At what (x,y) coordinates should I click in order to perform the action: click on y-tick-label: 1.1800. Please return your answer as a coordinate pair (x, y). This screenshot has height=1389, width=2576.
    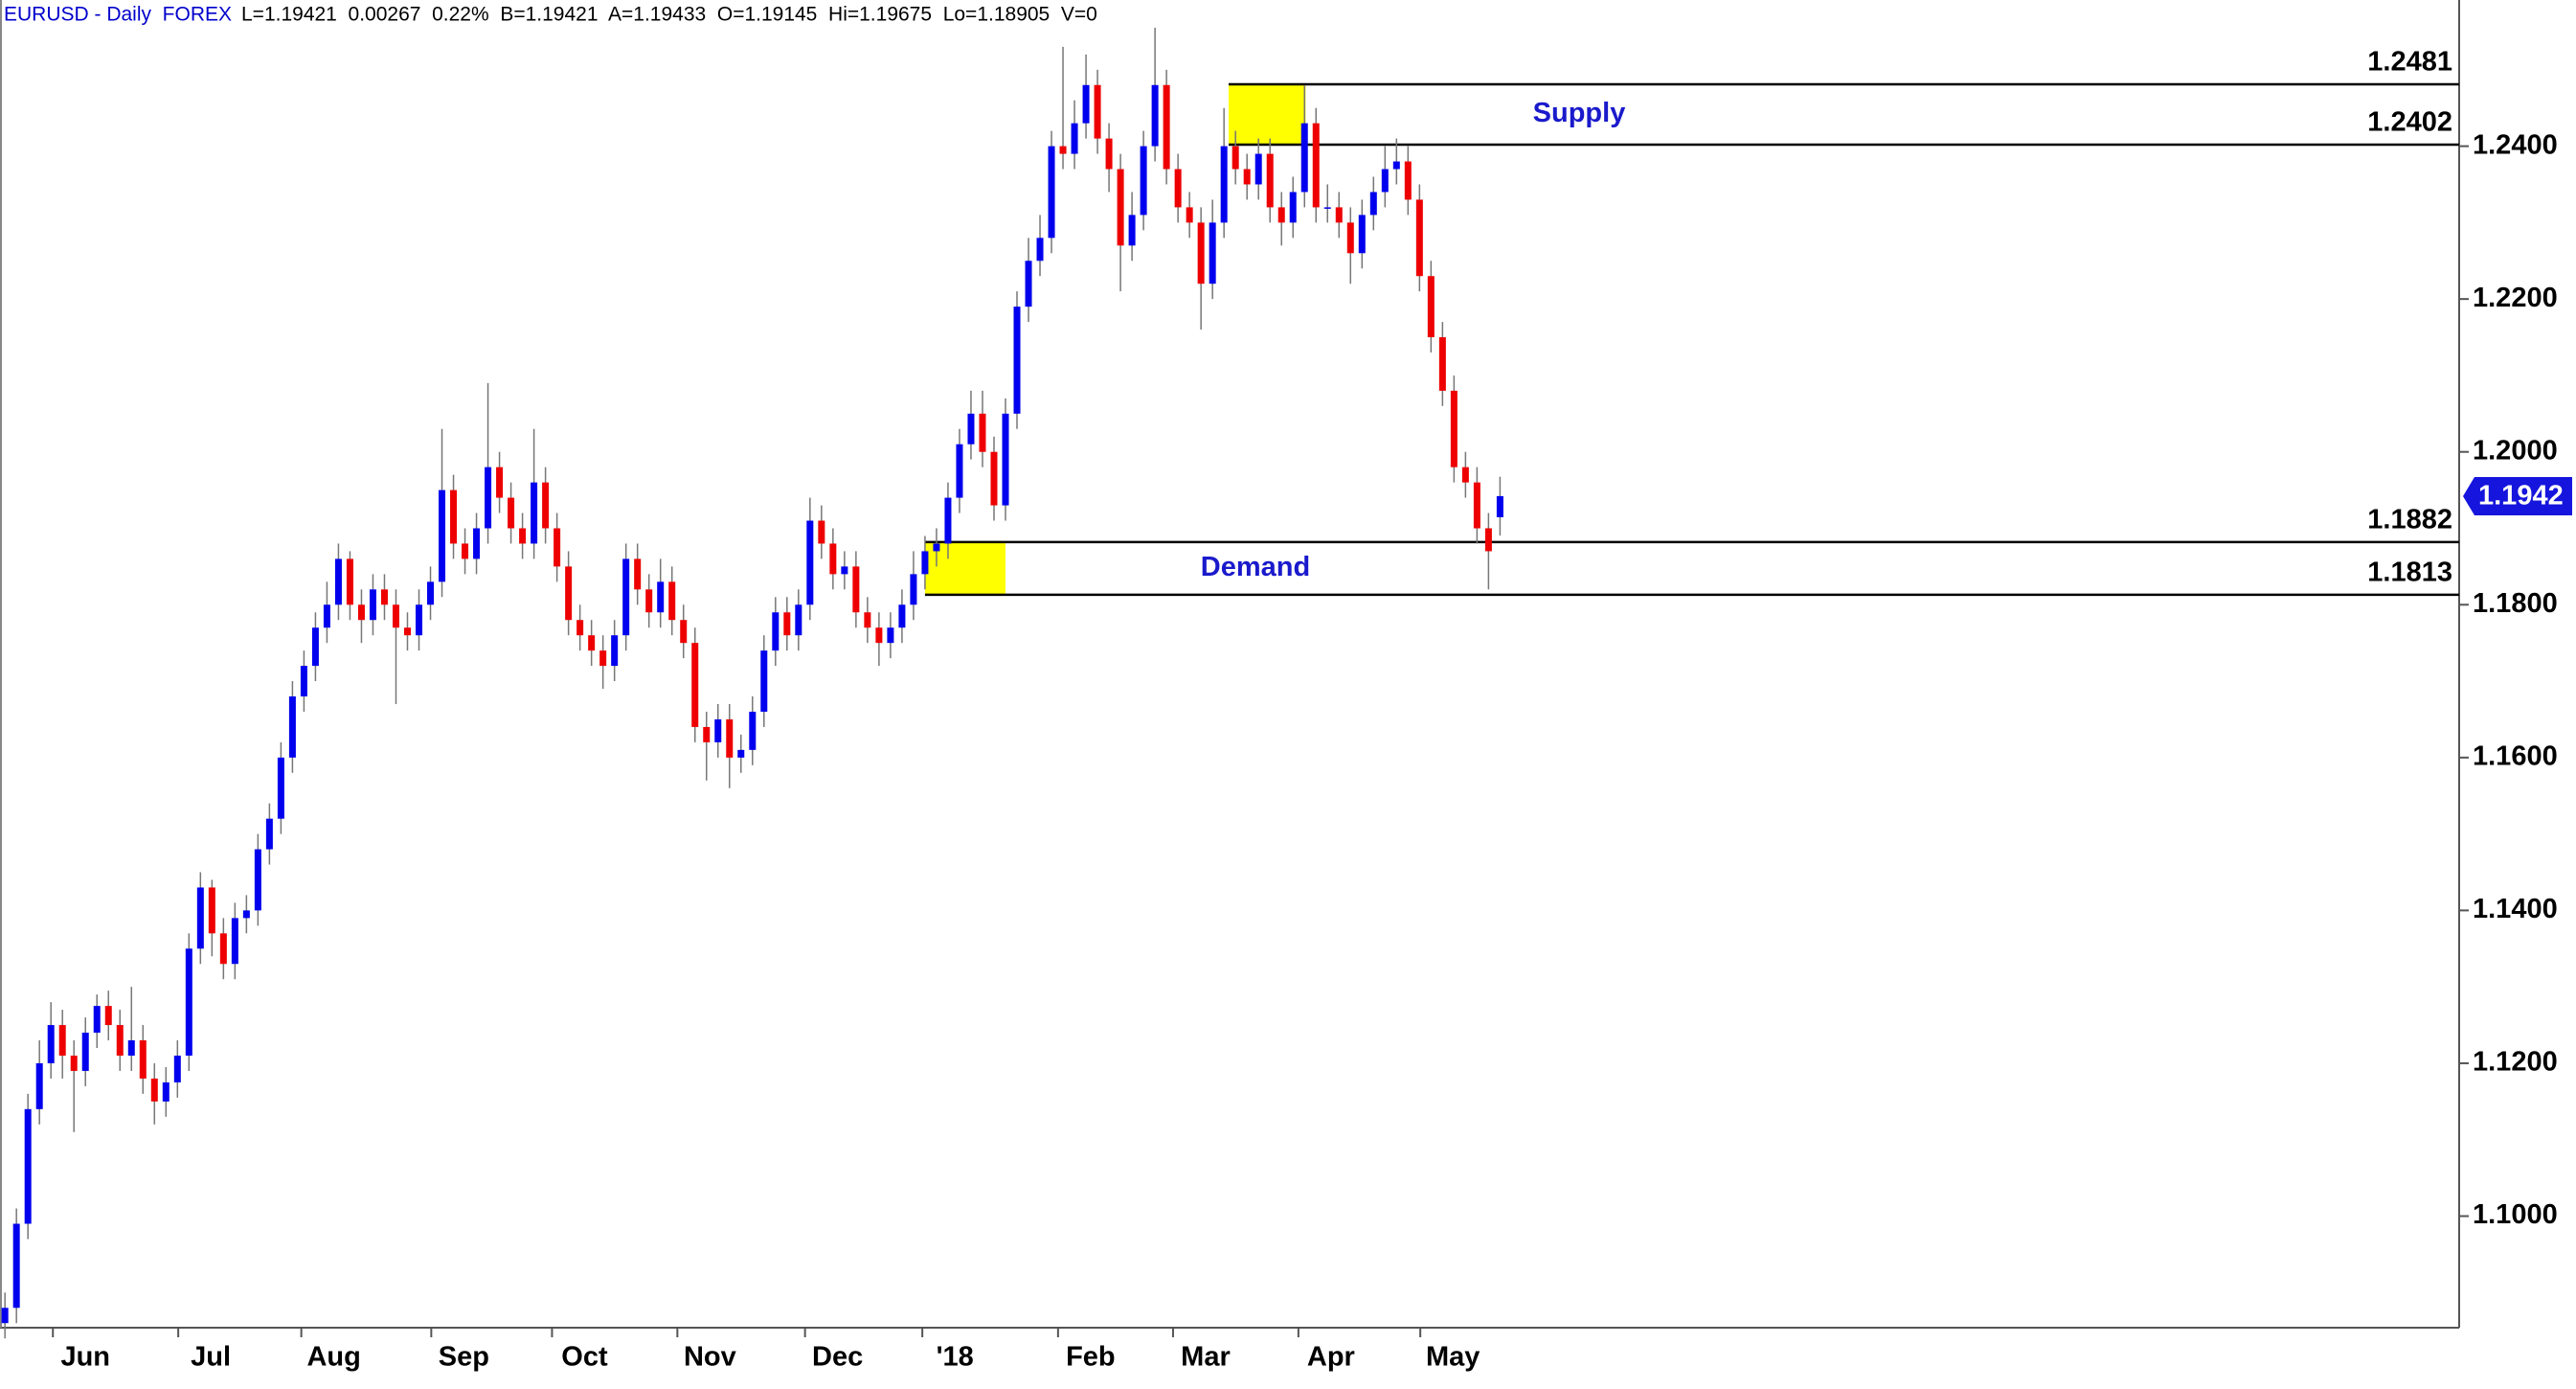
    Looking at the image, I should click on (2515, 603).